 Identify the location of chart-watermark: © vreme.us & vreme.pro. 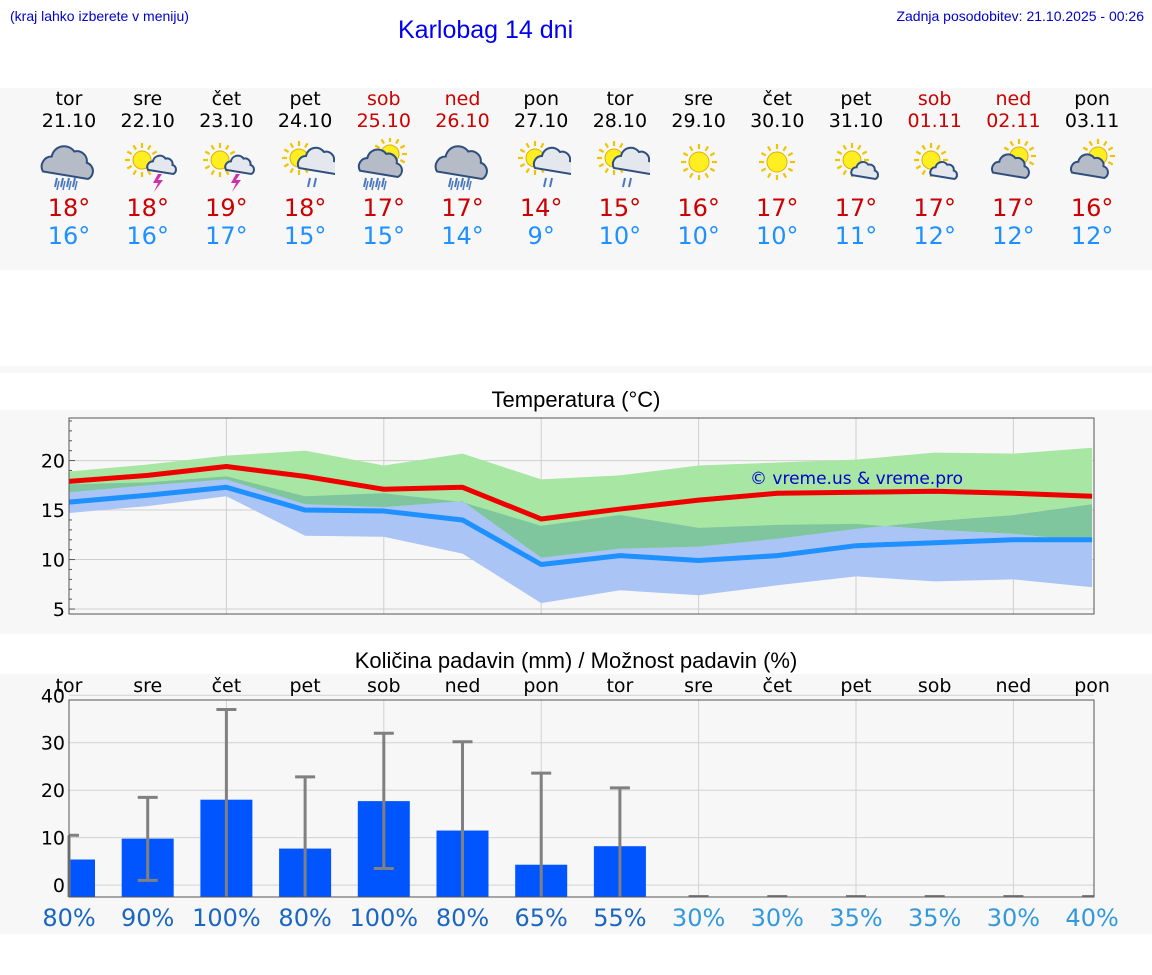
(856, 479).